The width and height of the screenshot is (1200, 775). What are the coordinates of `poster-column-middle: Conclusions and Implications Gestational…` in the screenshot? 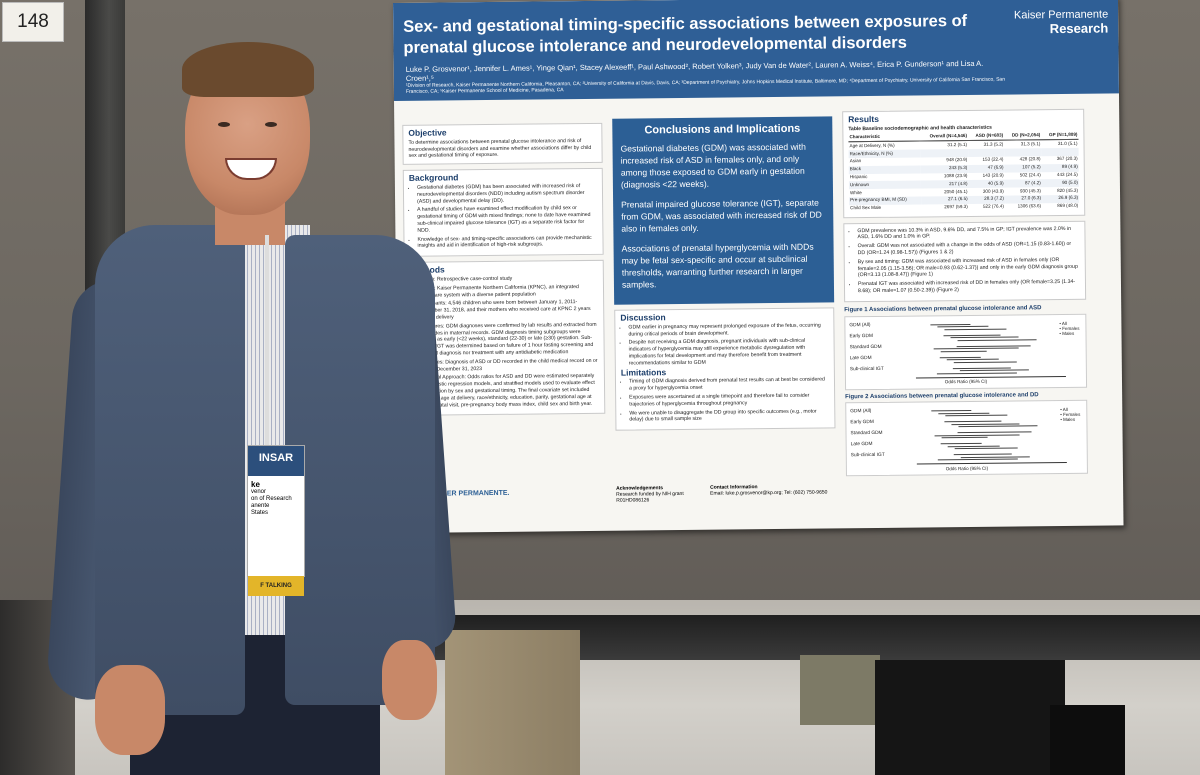 It's located at (724, 275).